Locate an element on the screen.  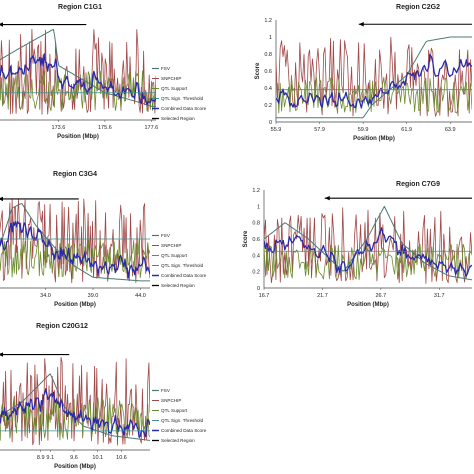
x-tick-label: 39.0 is located at coordinates (93, 296).